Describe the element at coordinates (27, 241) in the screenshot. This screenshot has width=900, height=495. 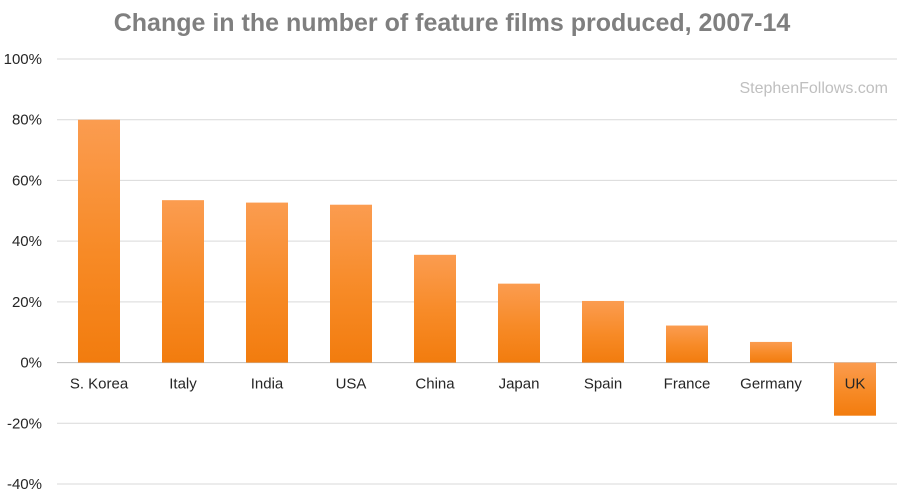
I see `y-tick-label: 40%` at that location.